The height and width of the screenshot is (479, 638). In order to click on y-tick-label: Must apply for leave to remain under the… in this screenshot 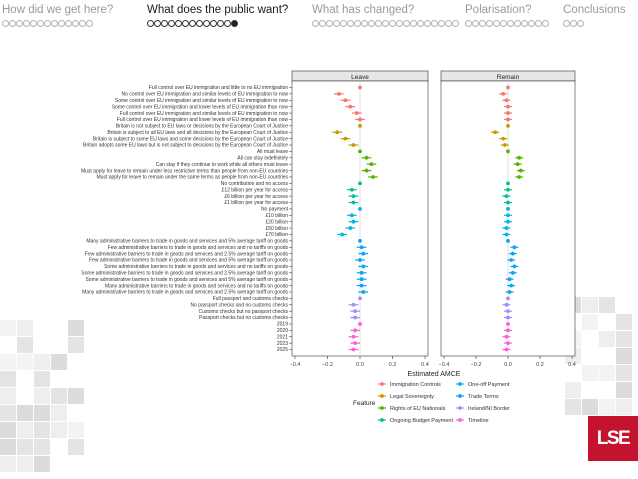, I will do `click(193, 178)`.